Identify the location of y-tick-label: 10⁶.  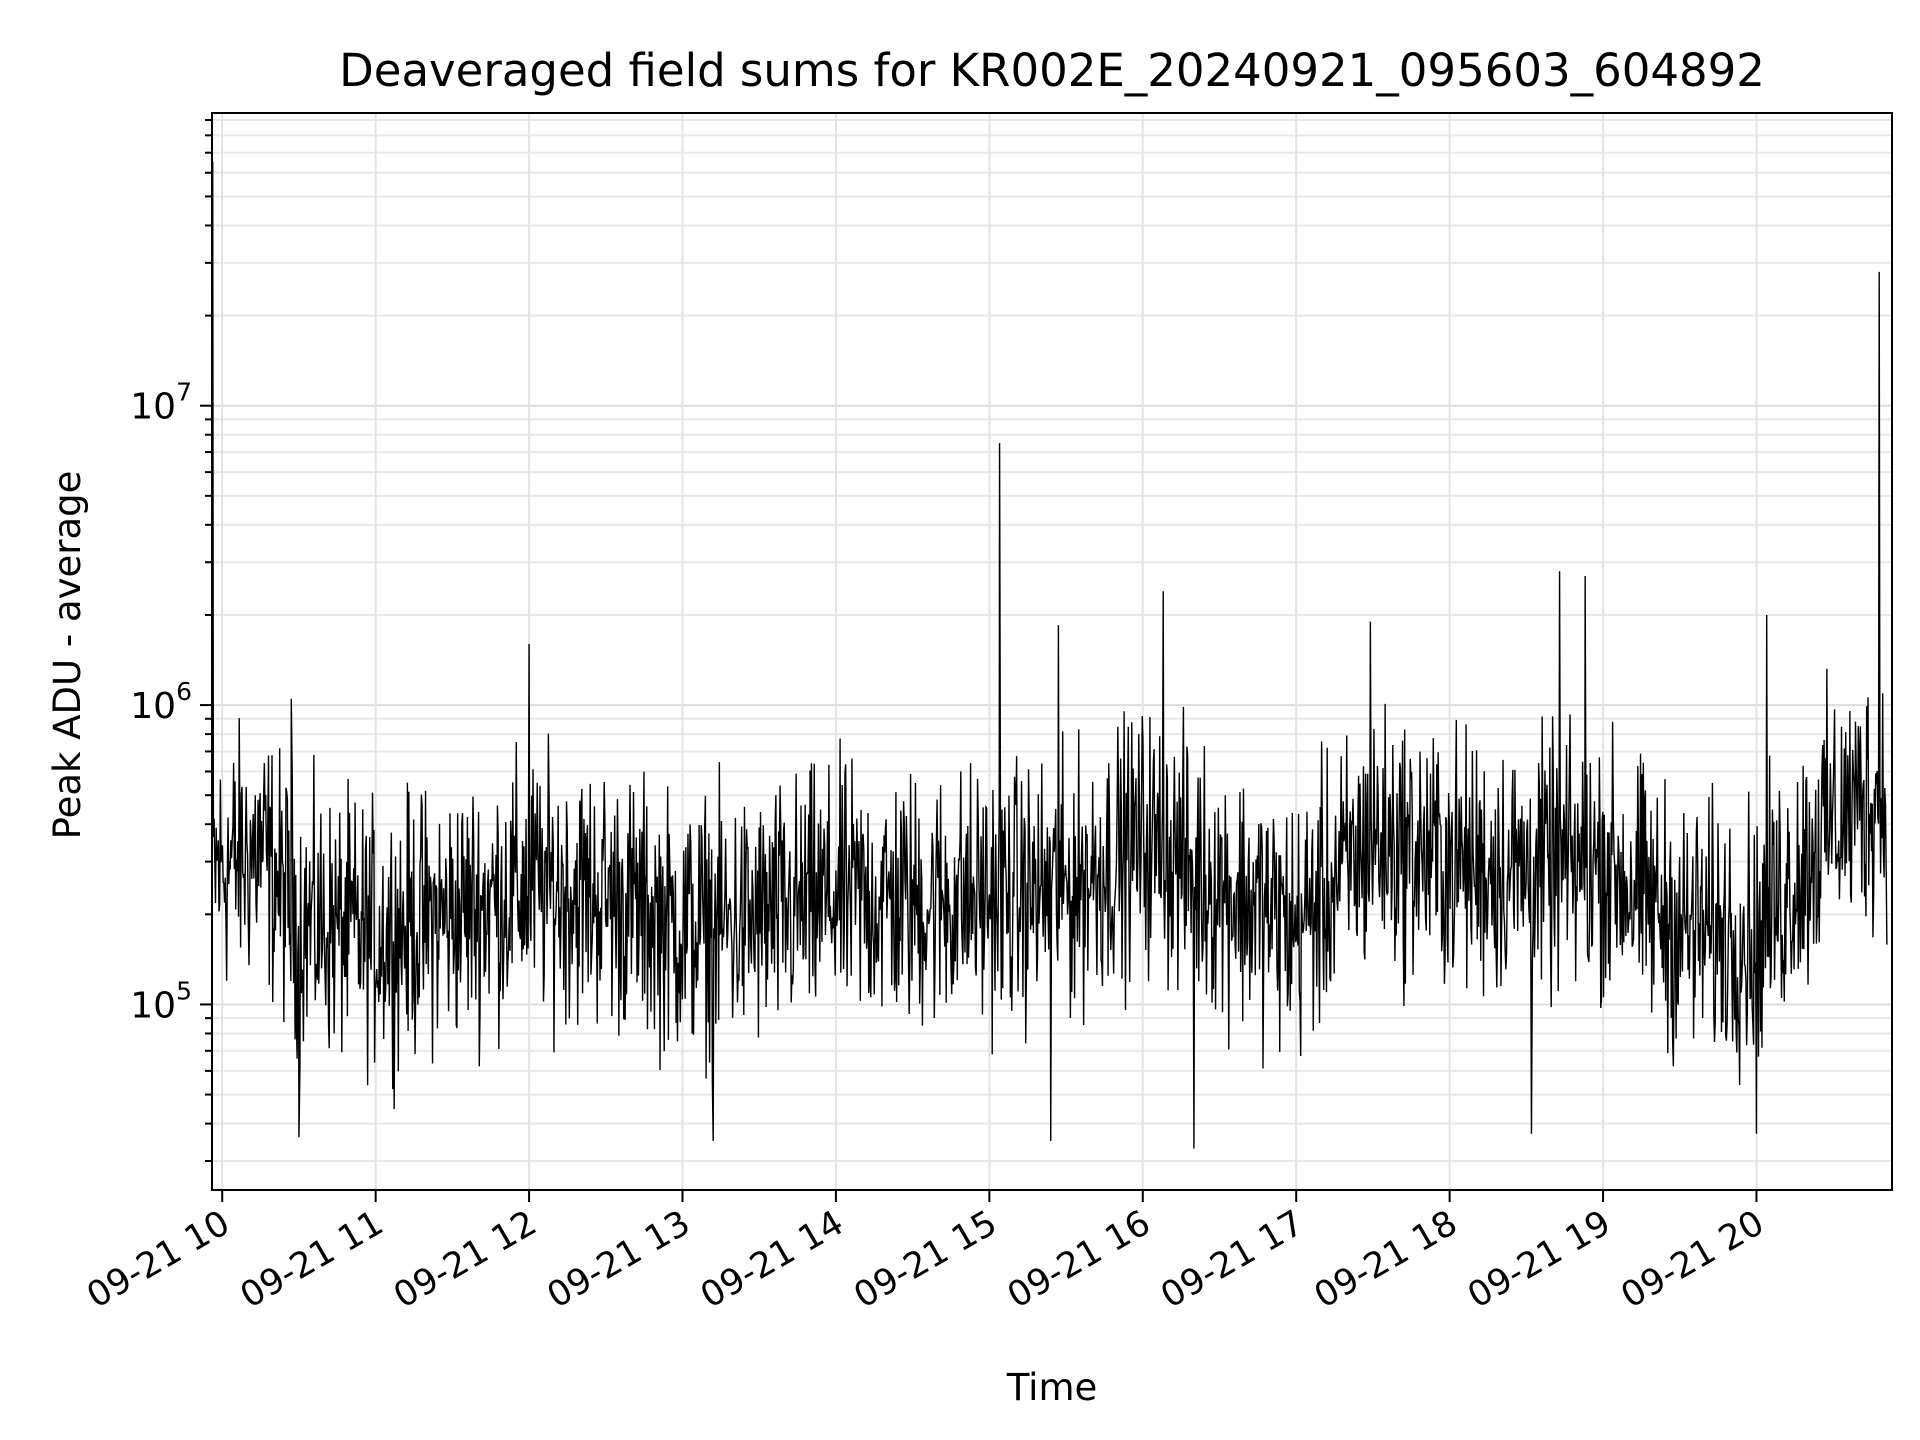
(161, 702).